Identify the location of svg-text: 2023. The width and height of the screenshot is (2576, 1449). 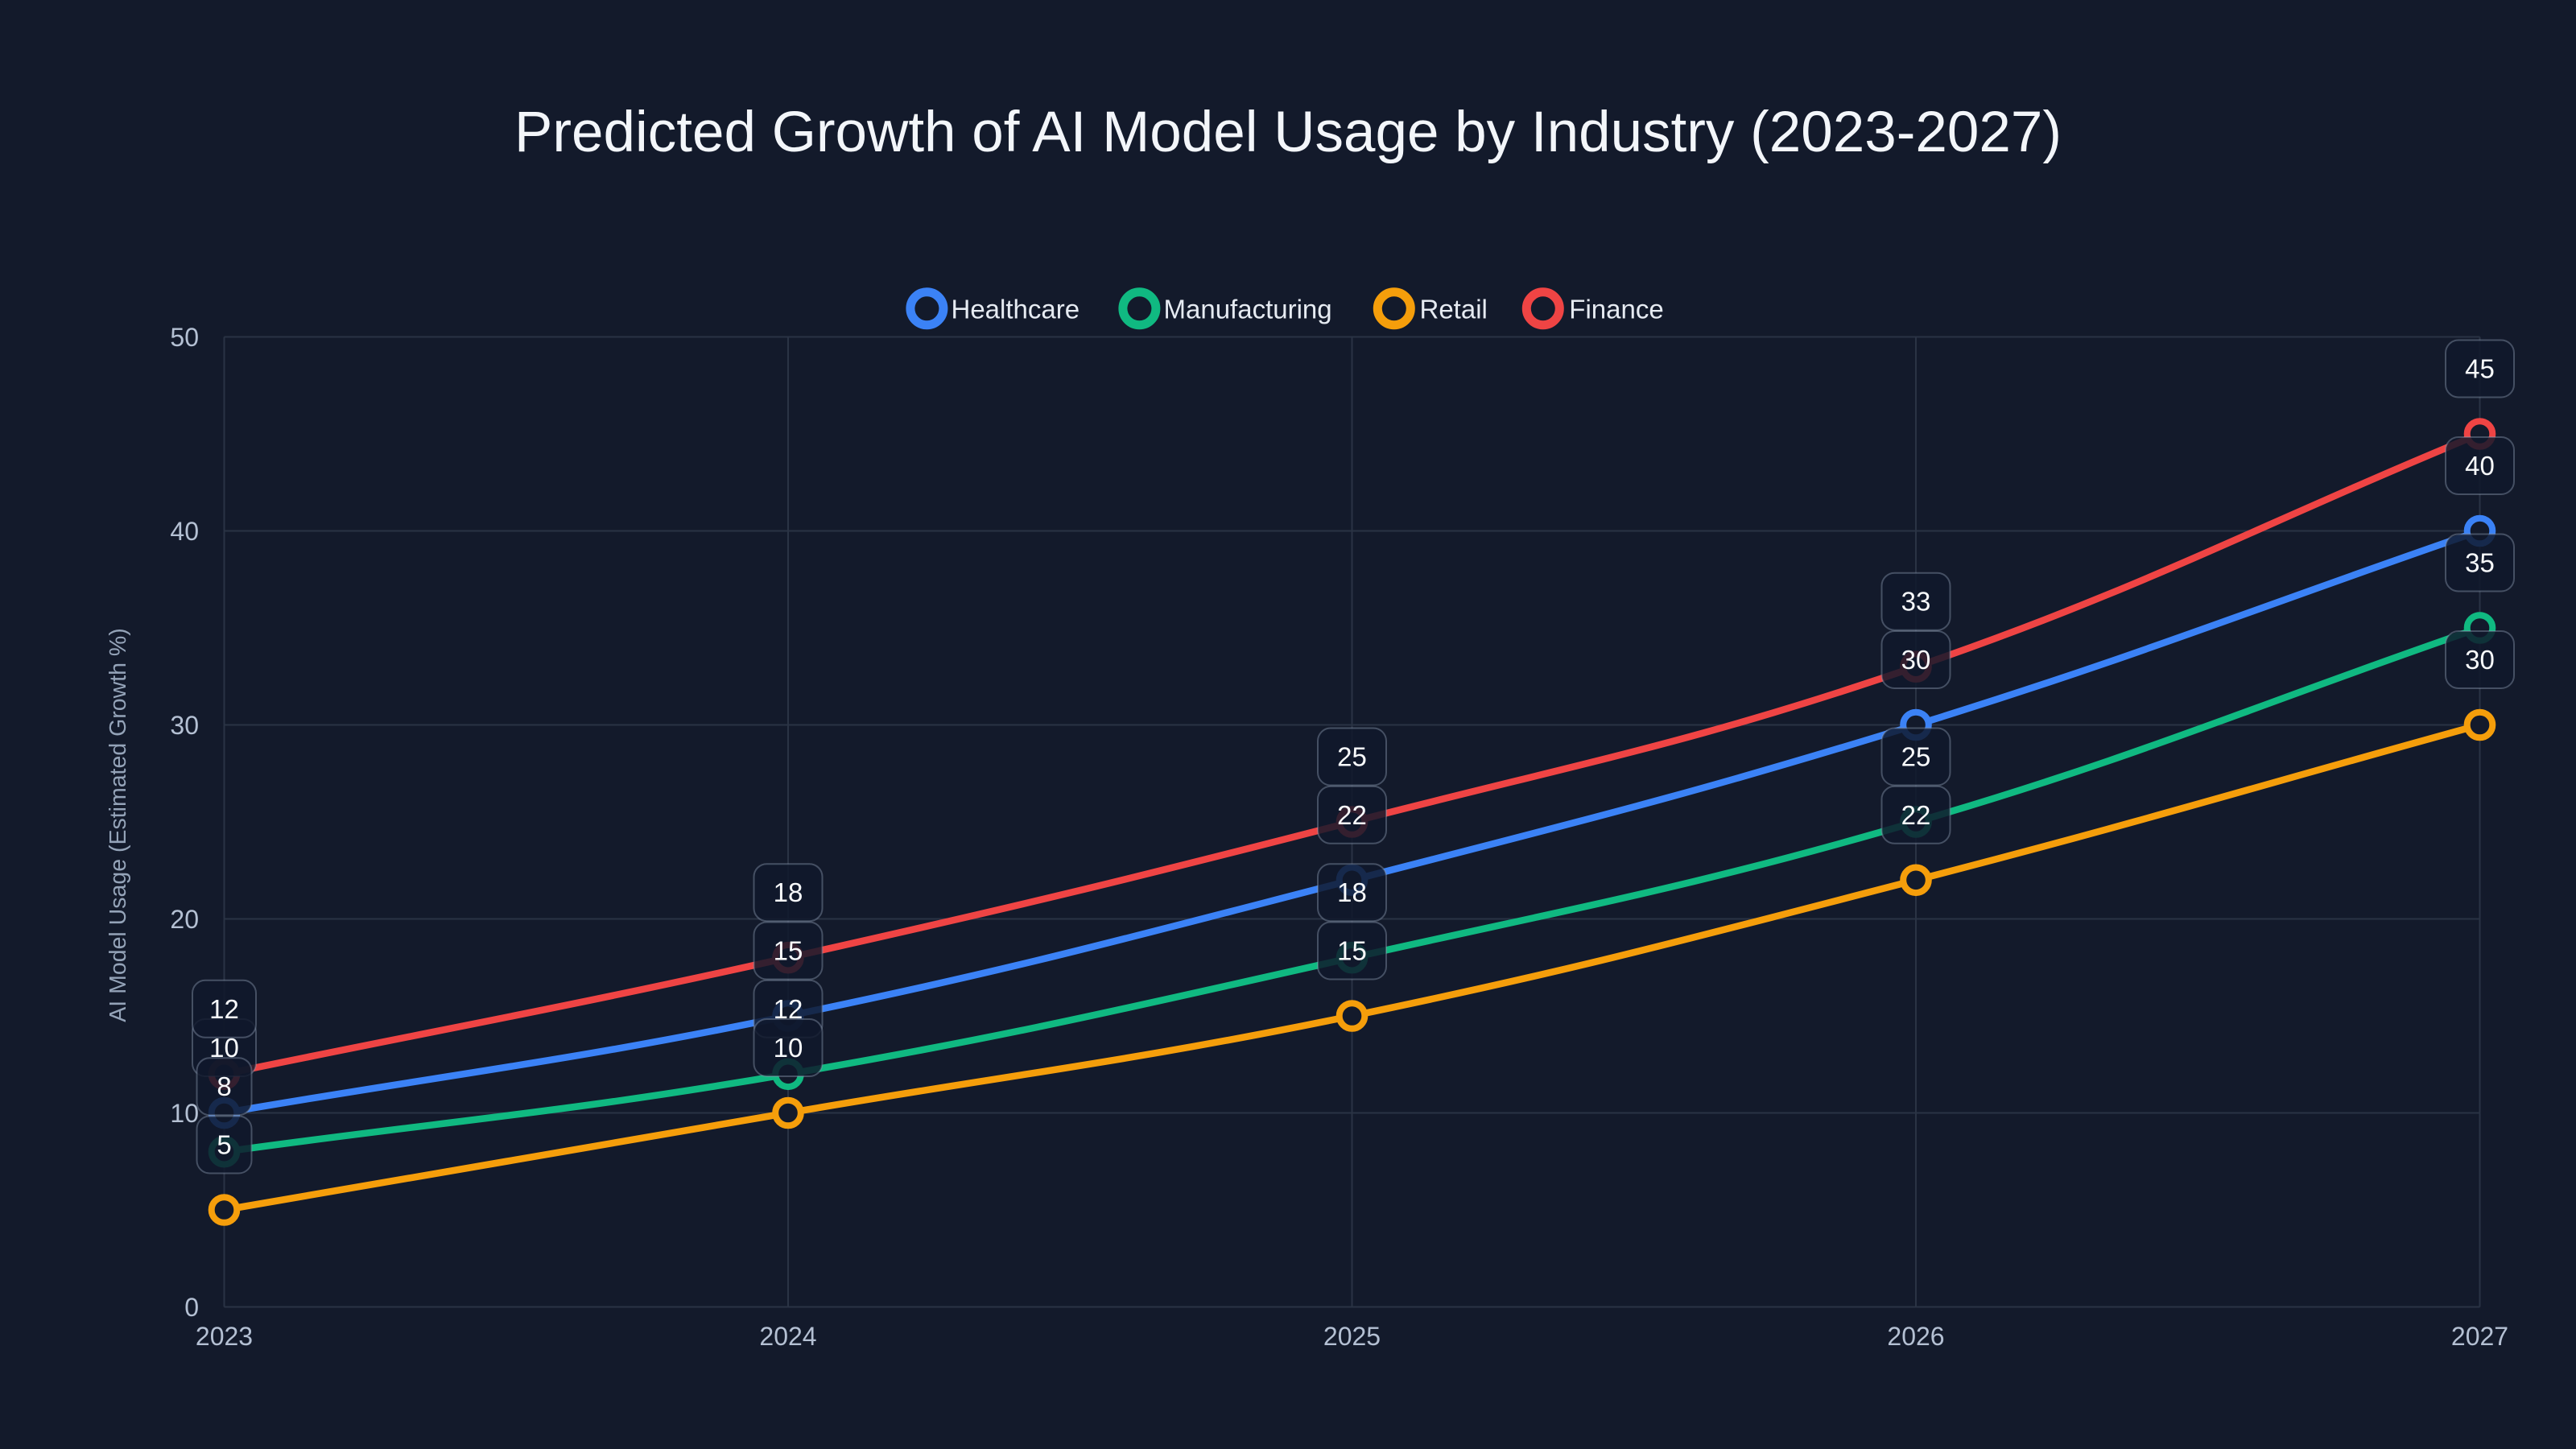
(224, 1336).